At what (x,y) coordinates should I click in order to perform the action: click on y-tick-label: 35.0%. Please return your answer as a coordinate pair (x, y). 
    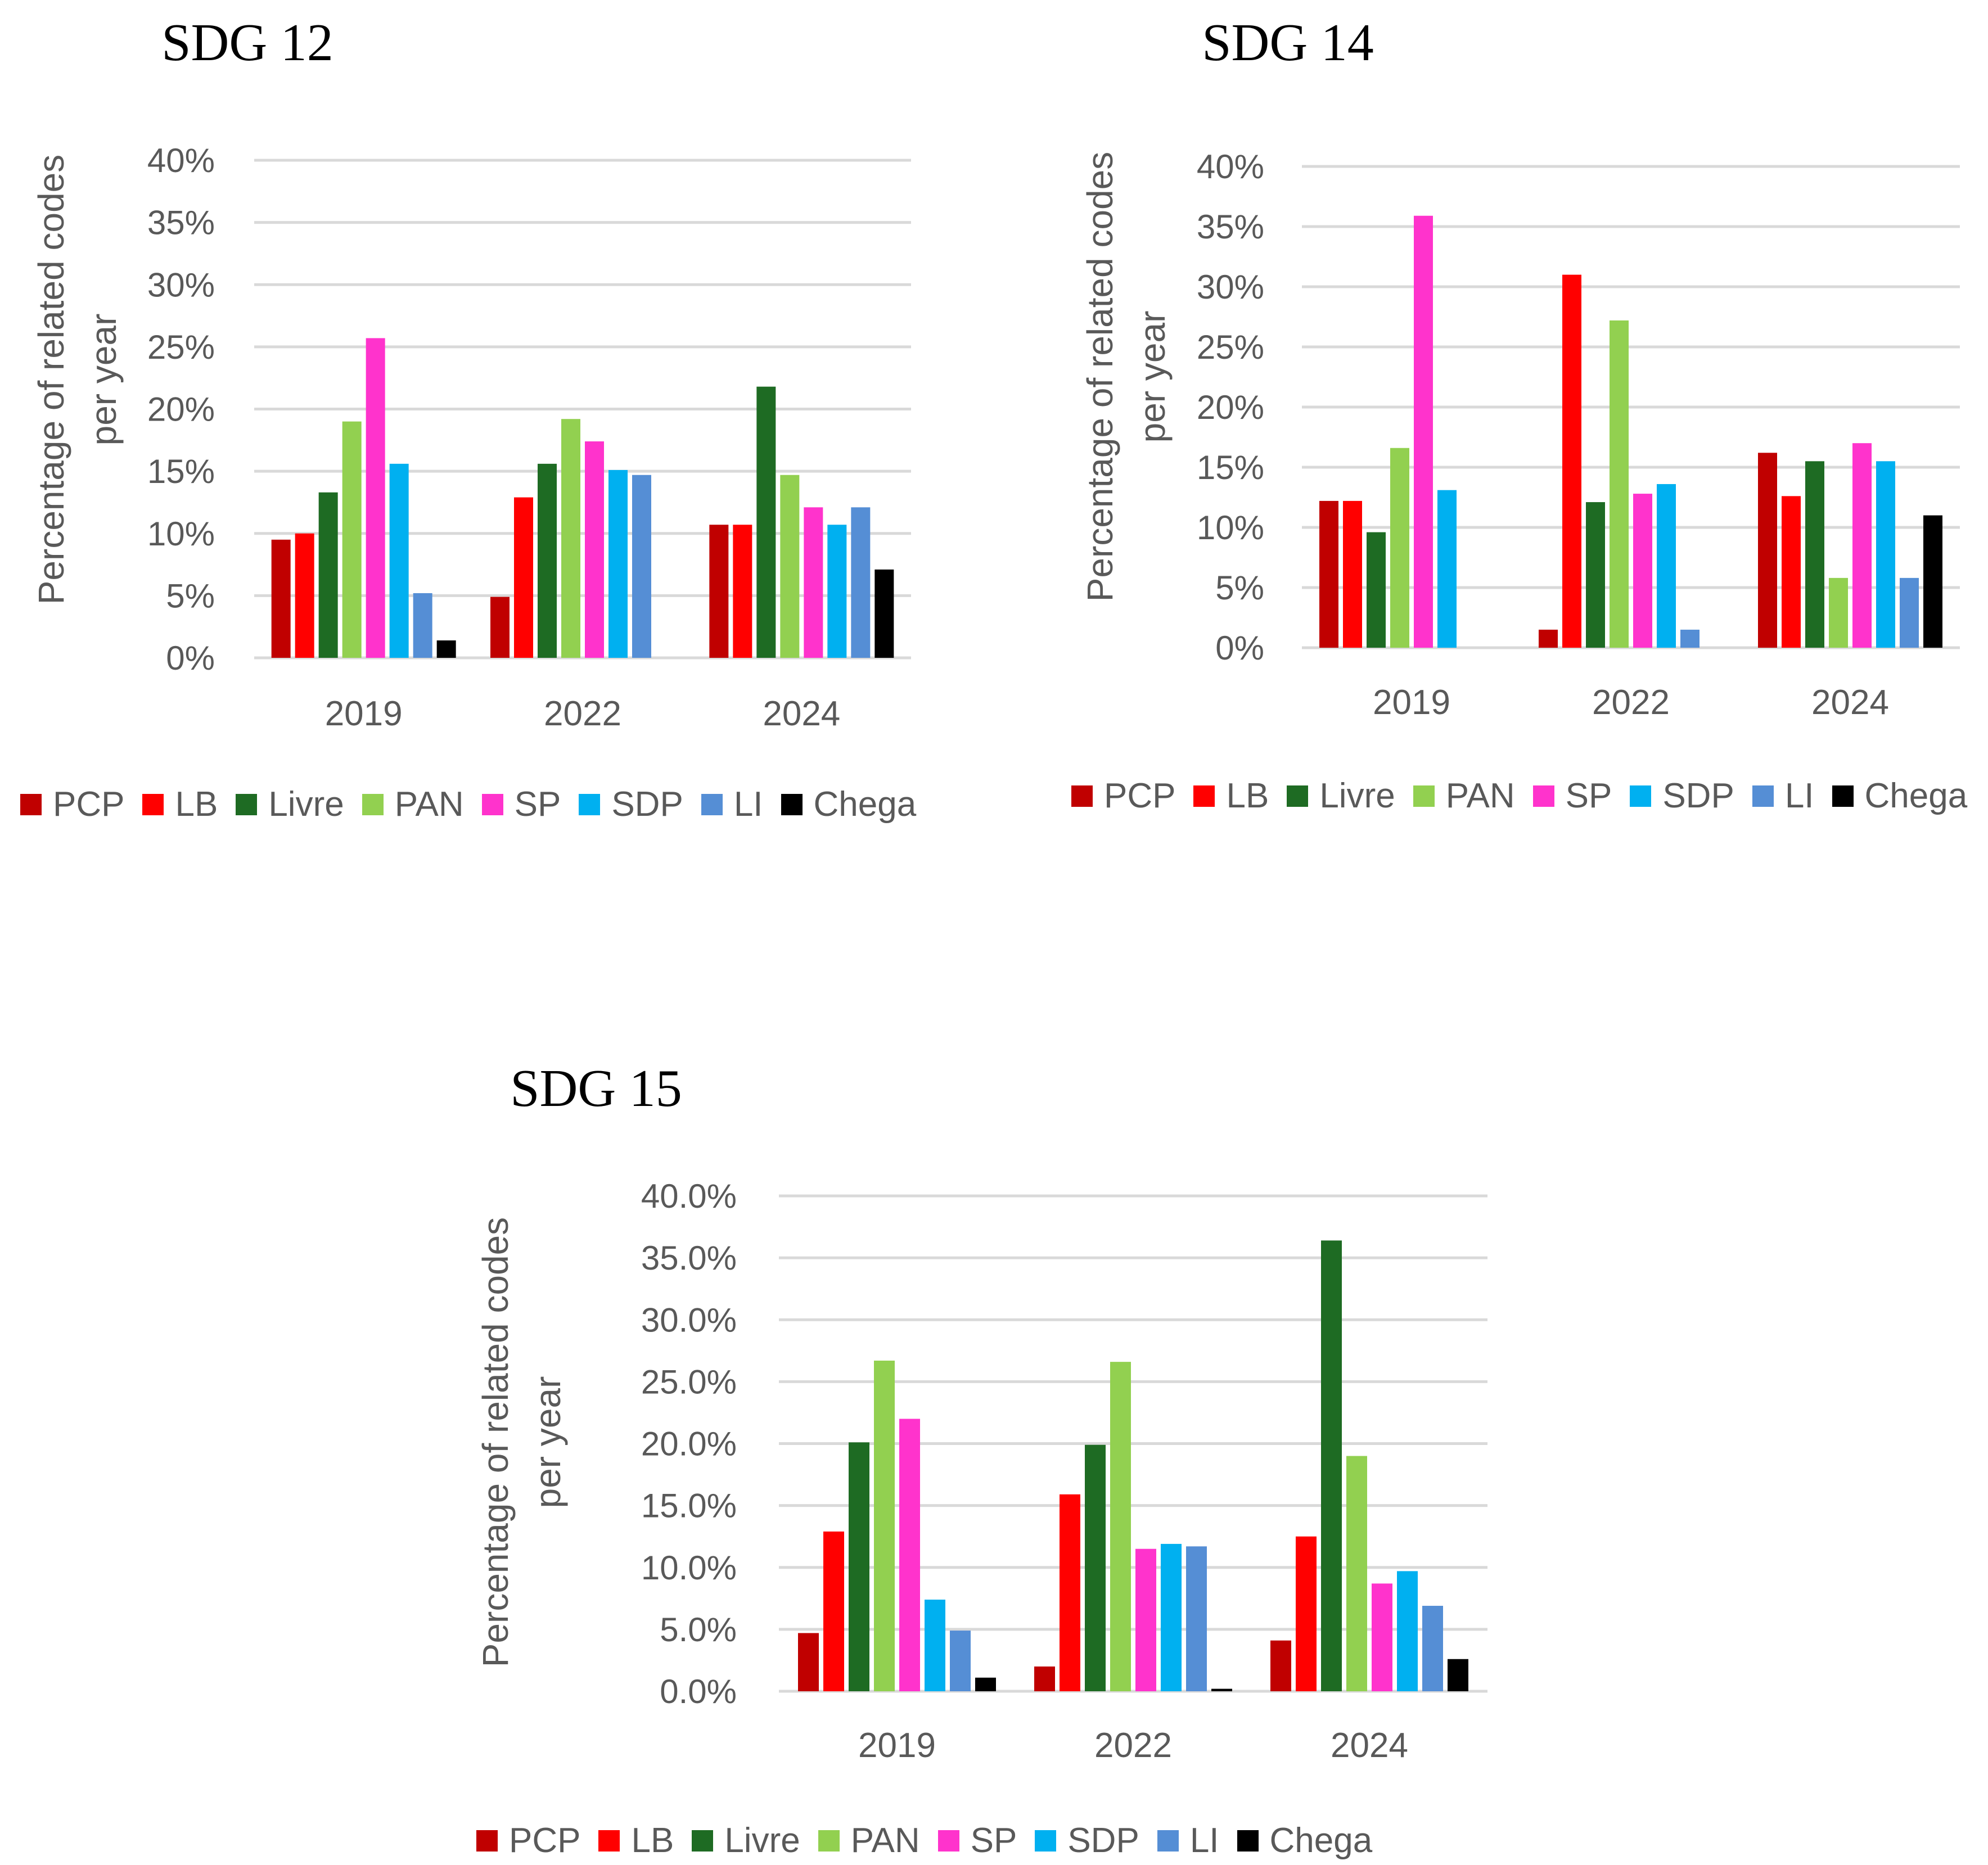
    Looking at the image, I should click on (689, 1258).